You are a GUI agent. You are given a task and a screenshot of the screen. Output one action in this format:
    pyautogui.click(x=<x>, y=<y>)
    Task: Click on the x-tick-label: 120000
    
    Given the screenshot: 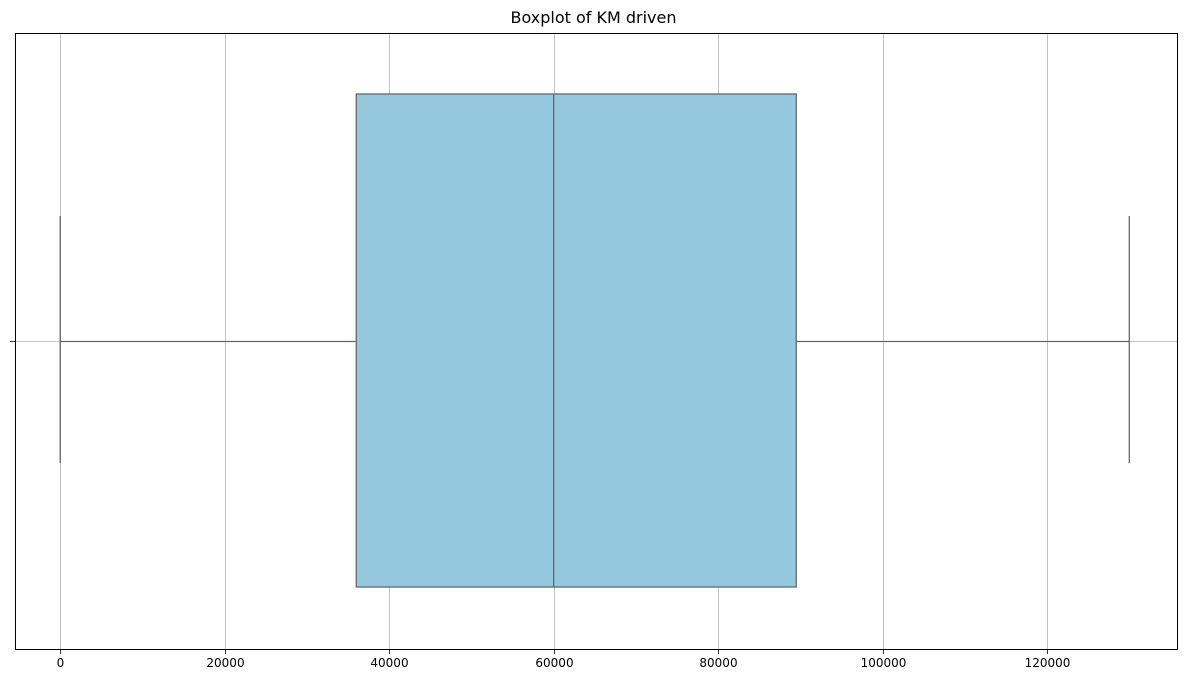 What is the action you would take?
    pyautogui.click(x=1048, y=663)
    